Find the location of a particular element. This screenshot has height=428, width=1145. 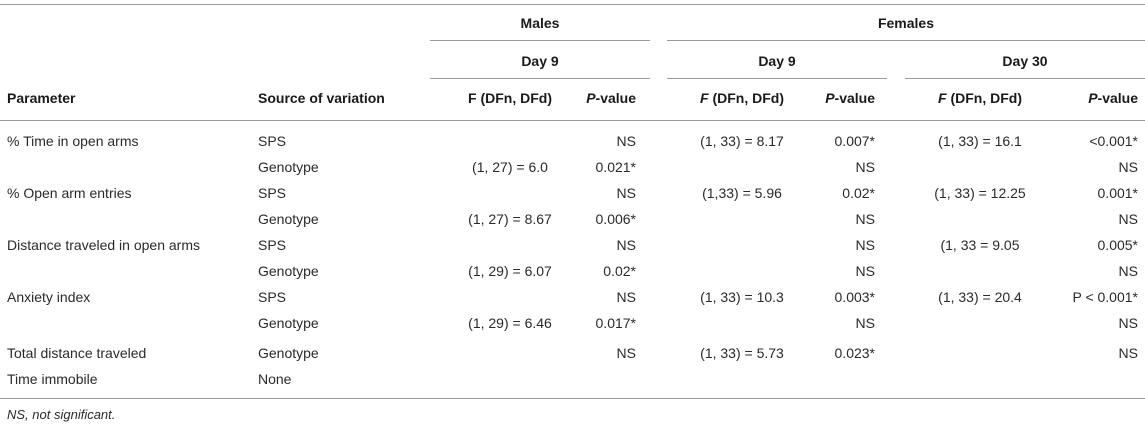

col-header-f30-p-rest: -value is located at coordinates (1117, 98).